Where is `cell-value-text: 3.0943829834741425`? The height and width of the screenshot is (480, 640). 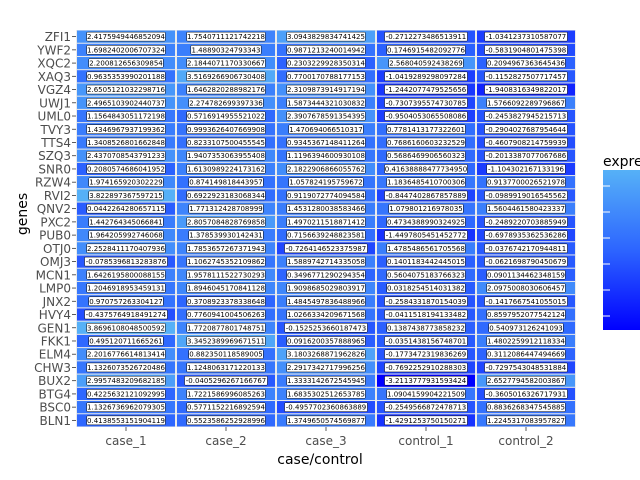 cell-value-text: 3.0943829834741425 is located at coordinates (326, 37).